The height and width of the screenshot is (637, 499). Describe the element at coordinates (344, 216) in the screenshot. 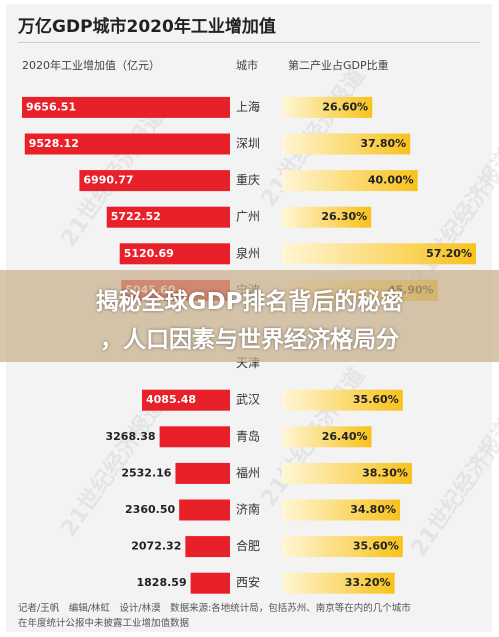

I see `share-label: 26.30%` at that location.